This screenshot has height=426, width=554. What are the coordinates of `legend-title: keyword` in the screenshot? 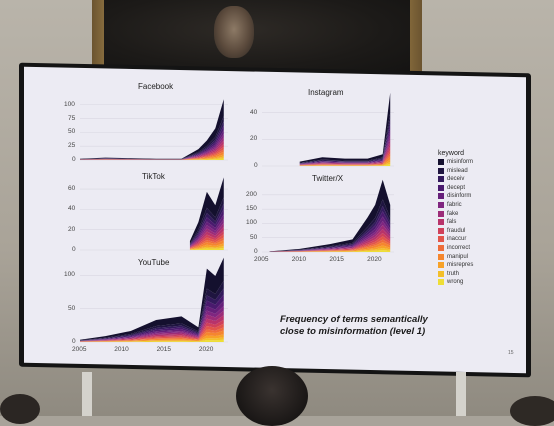 It's located at (451, 153).